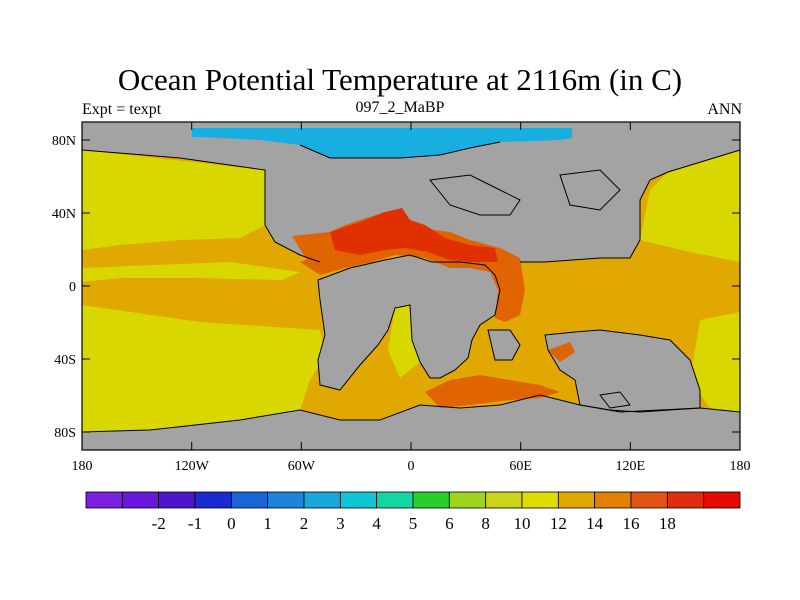 The image size is (800, 600). I want to click on y-tick-label: 40N, so click(64, 214).